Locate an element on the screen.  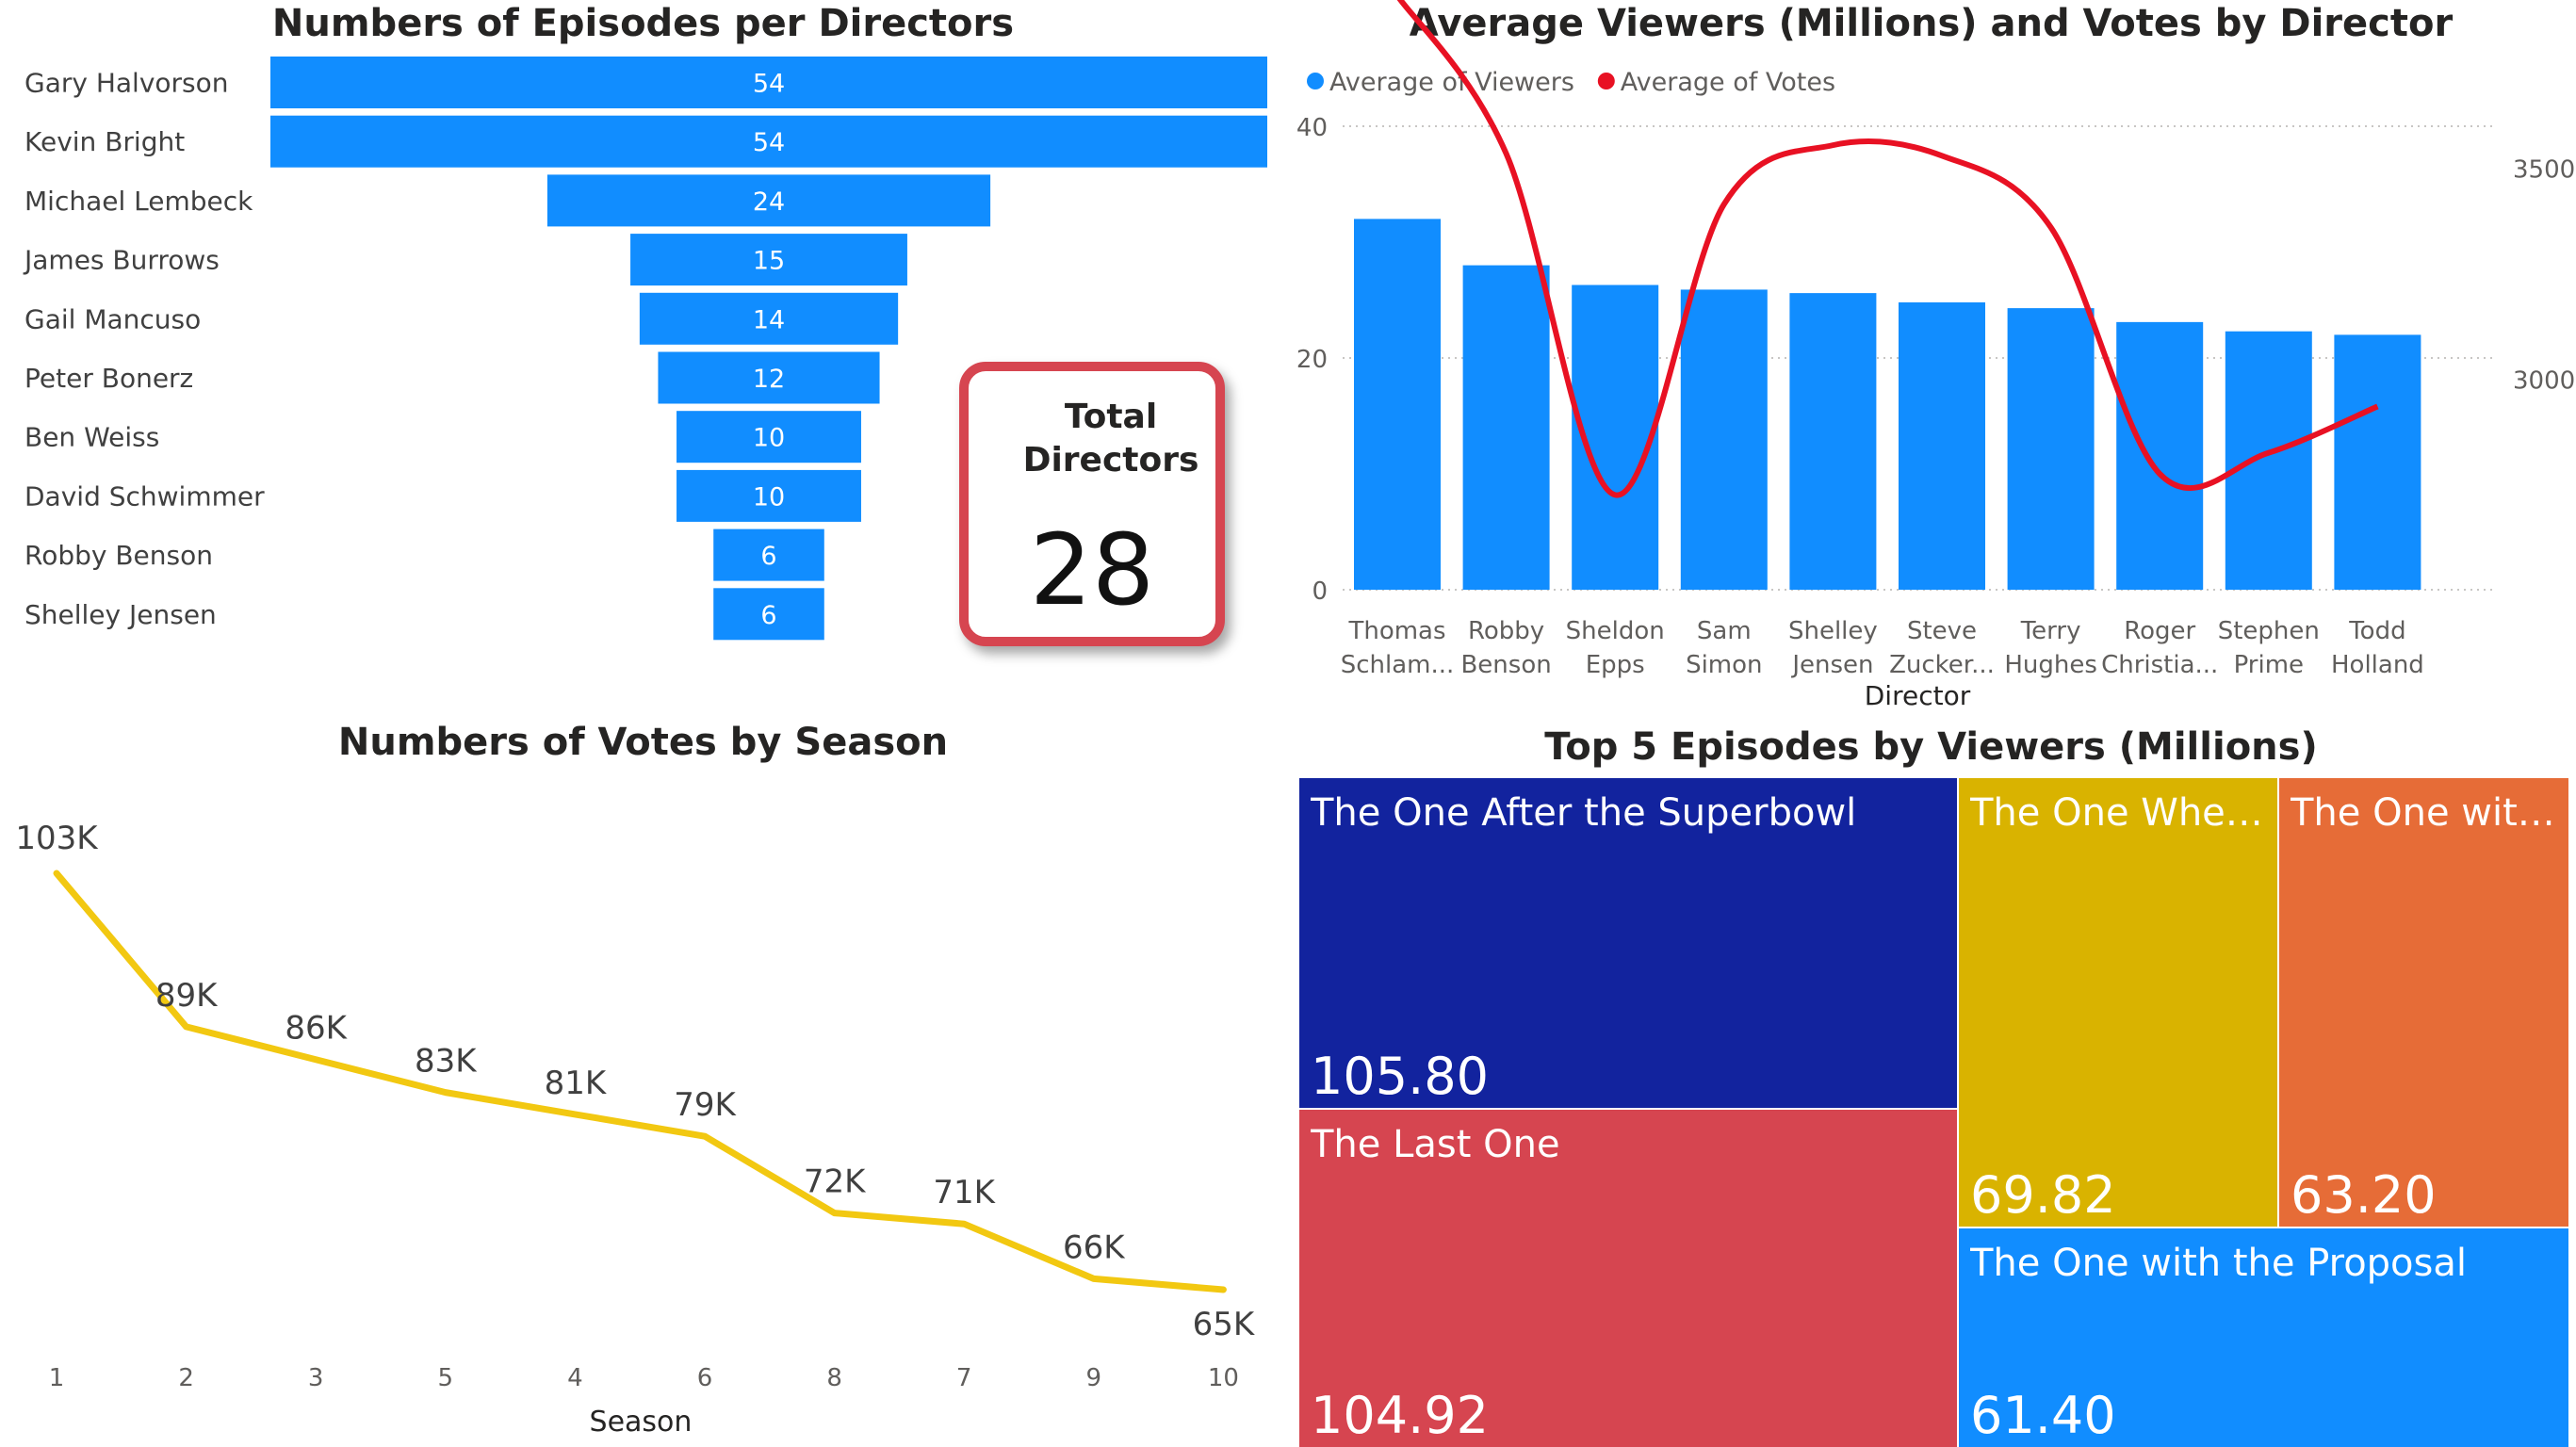
total-directors-label: Total Directors is located at coordinates (1110, 439).